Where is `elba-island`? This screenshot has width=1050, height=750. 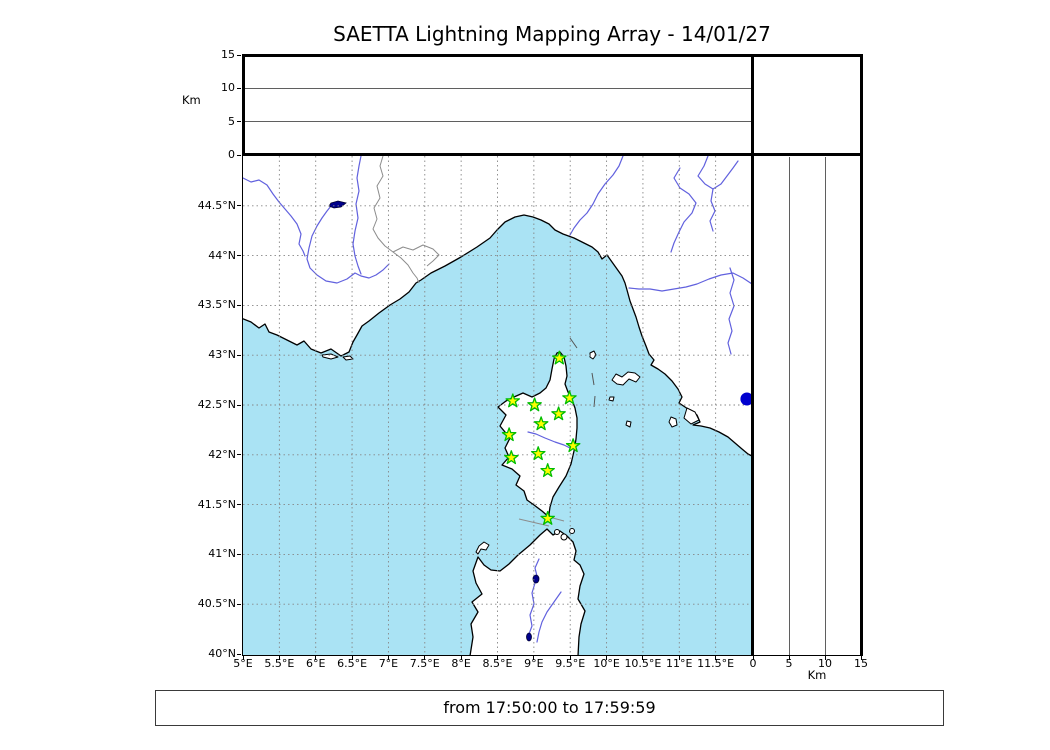 elba-island is located at coordinates (626, 378).